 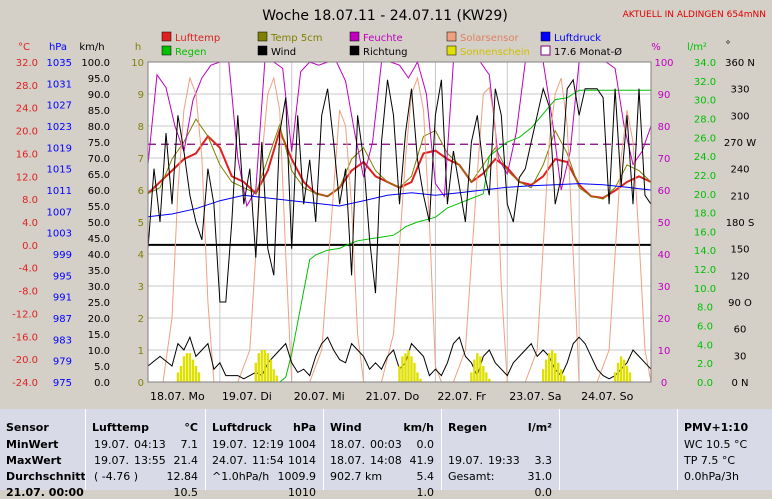 What do you see at coordinates (27, 132) in the screenshot?
I see `tick-label-c: 20.0` at bounding box center [27, 132].